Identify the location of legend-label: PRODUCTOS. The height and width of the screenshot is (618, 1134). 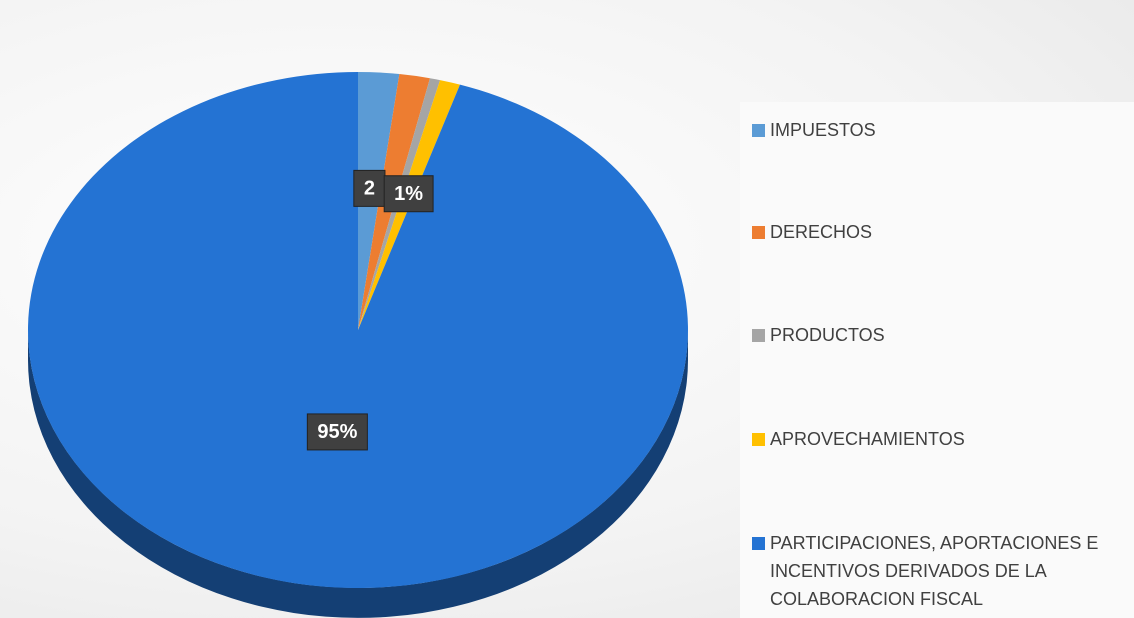
(827, 335).